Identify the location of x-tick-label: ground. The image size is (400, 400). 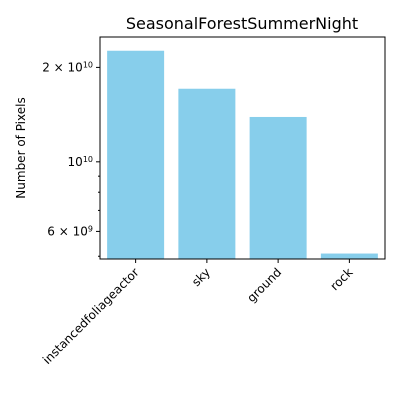
(264, 285).